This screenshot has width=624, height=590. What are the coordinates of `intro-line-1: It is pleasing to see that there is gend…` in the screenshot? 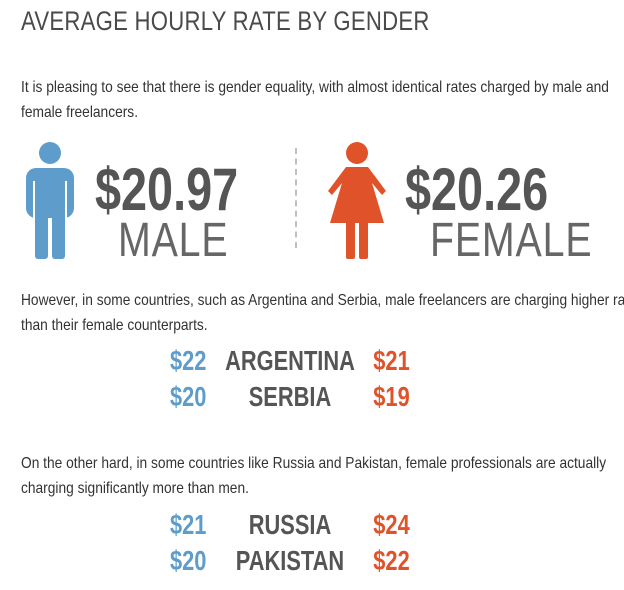 It's located at (315, 87).